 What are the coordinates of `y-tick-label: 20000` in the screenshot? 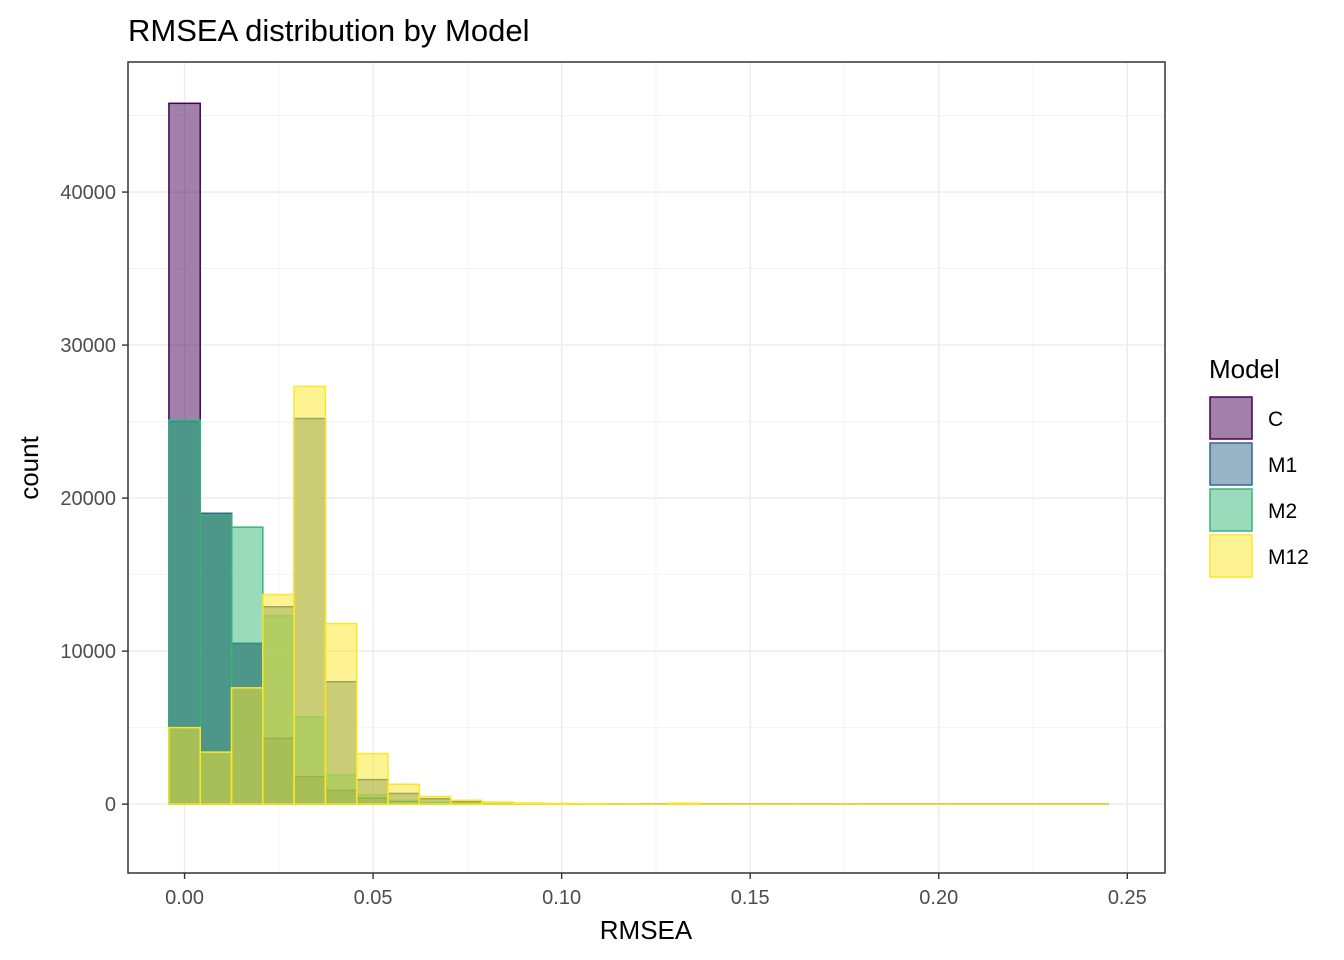 It's located at (88, 499).